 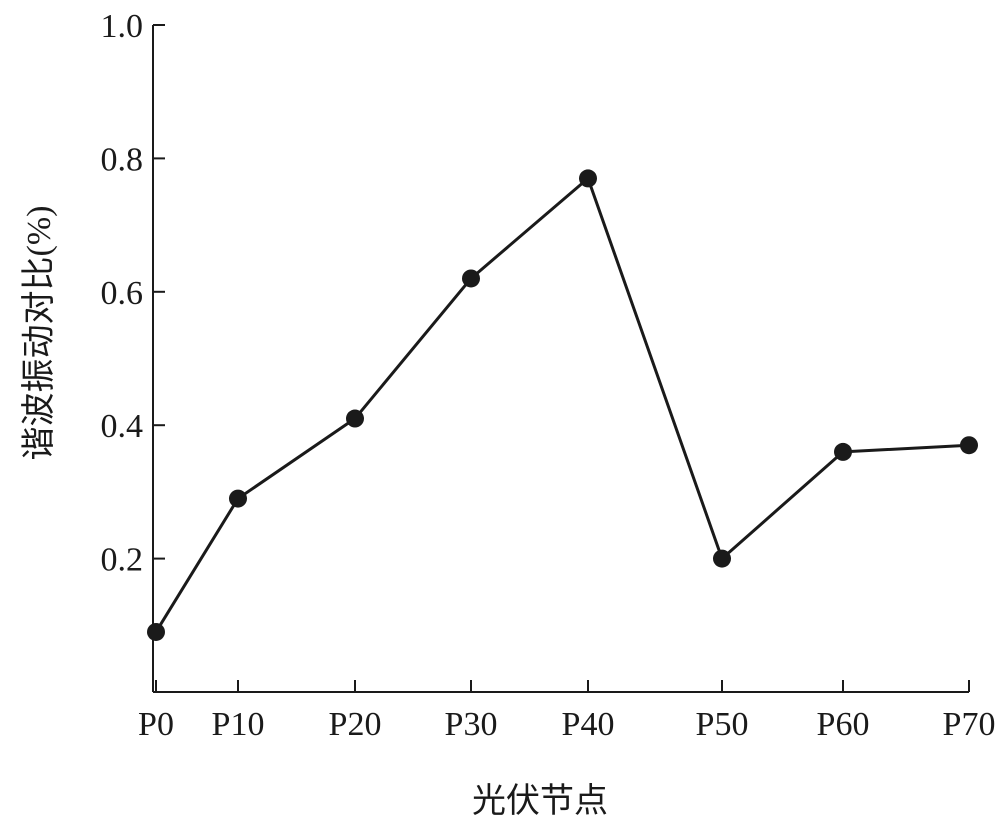 What do you see at coordinates (471, 724) in the screenshot?
I see `x-tick-label: P30` at bounding box center [471, 724].